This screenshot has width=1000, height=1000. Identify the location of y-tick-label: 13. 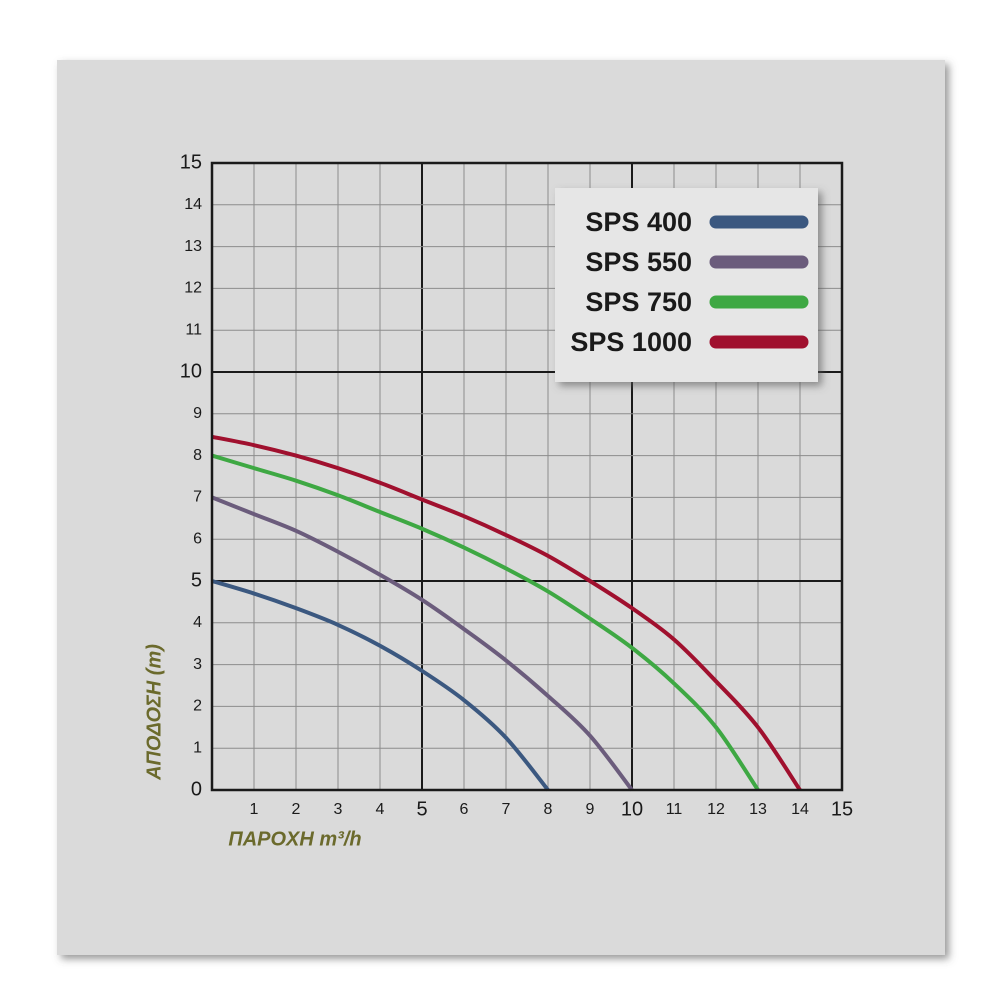
(193, 246).